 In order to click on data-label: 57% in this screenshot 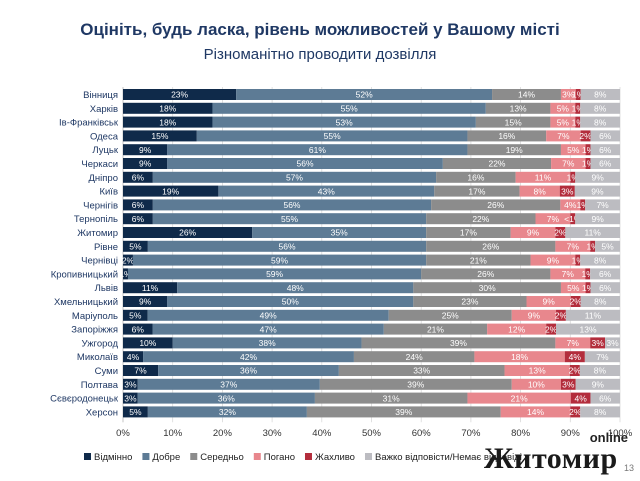, I will do `click(294, 178)`.